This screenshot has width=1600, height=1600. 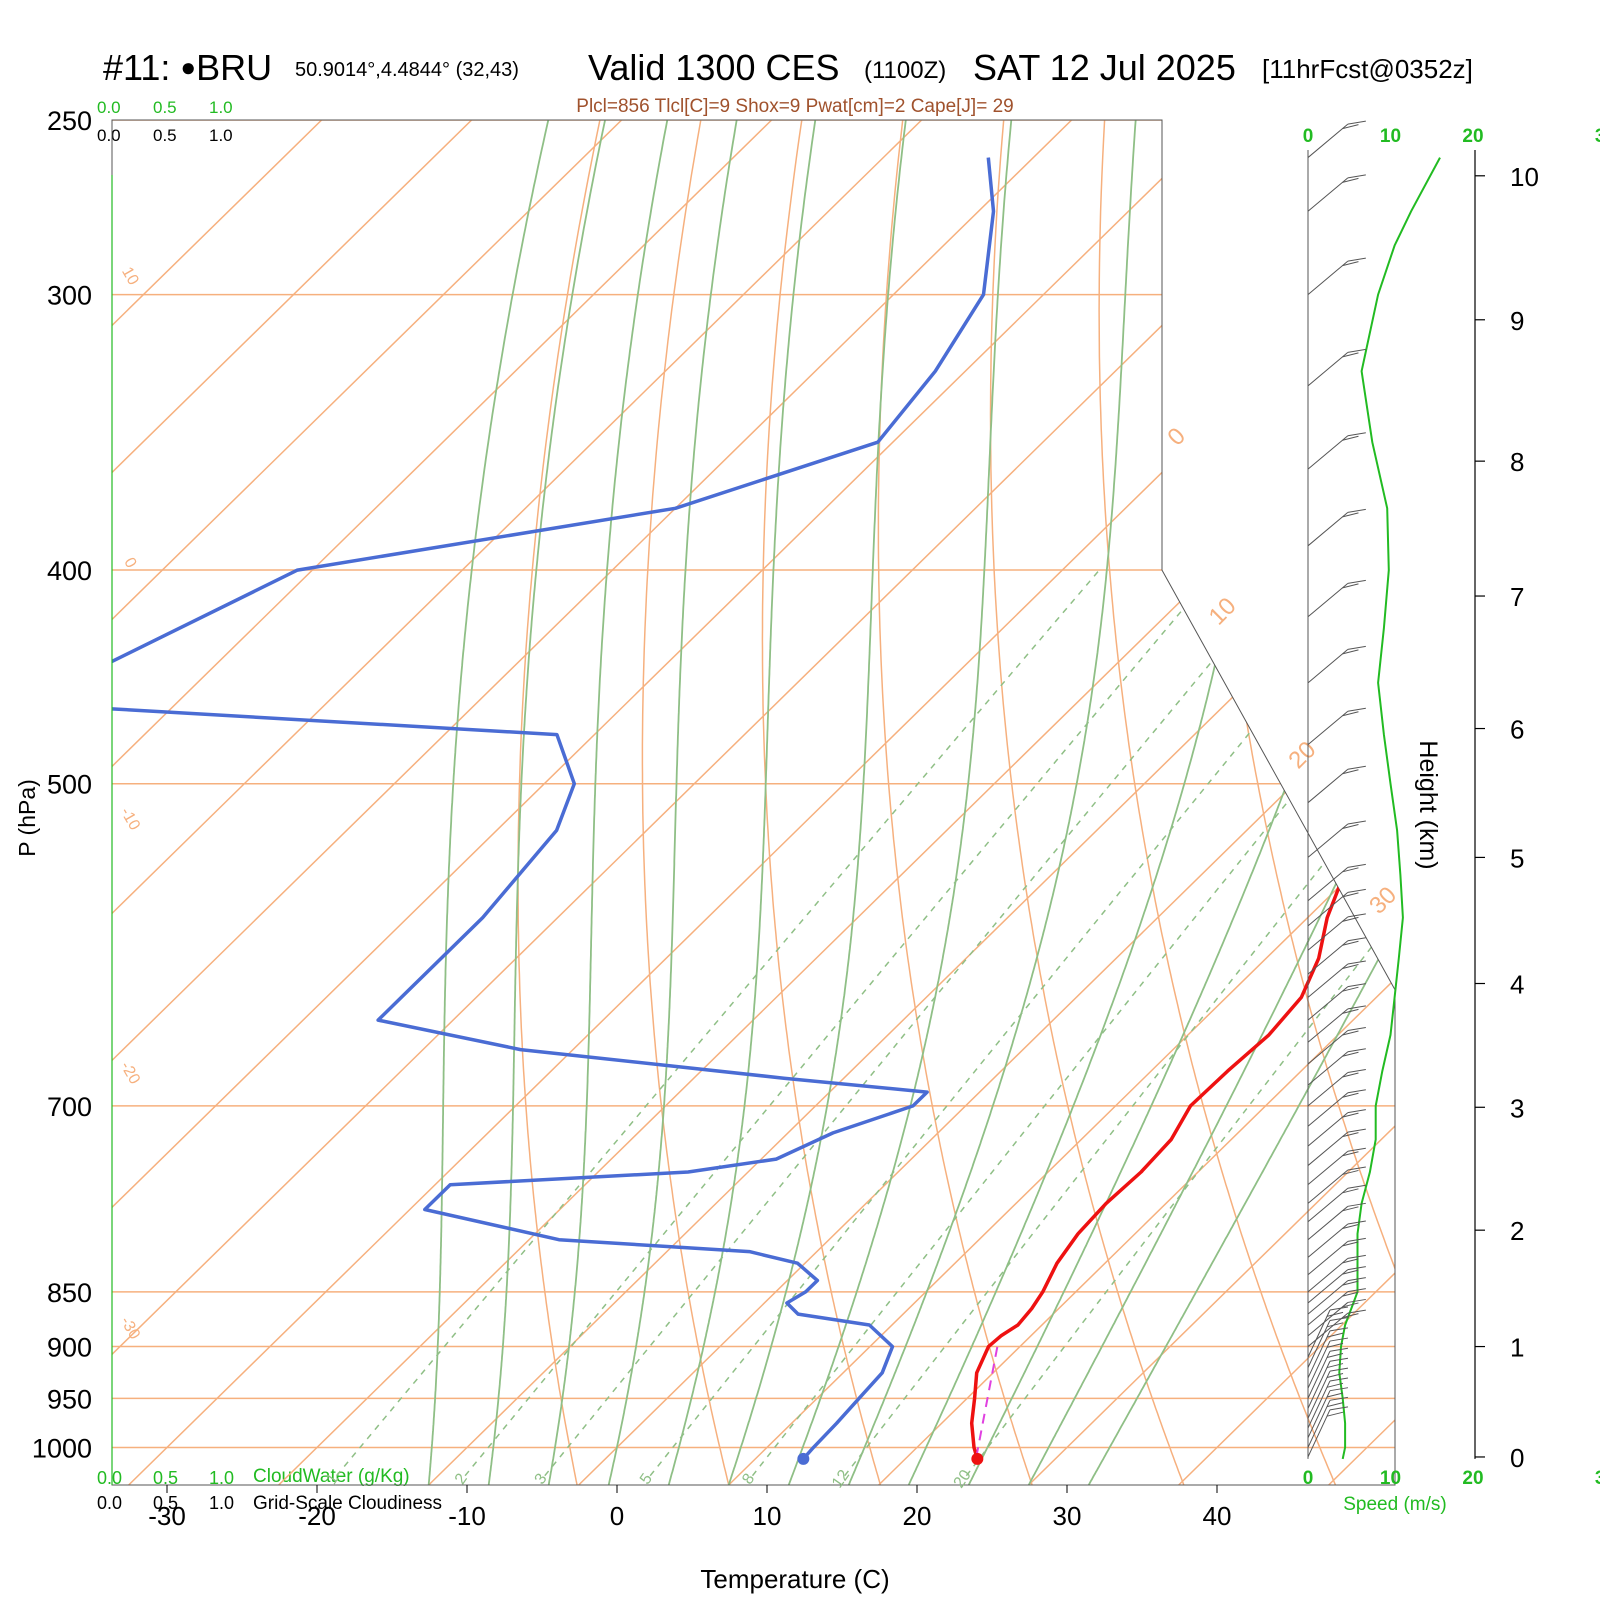 What do you see at coordinates (1367, 69) in the screenshot?
I see `forecast-info: [11hrFcst@0352z]` at bounding box center [1367, 69].